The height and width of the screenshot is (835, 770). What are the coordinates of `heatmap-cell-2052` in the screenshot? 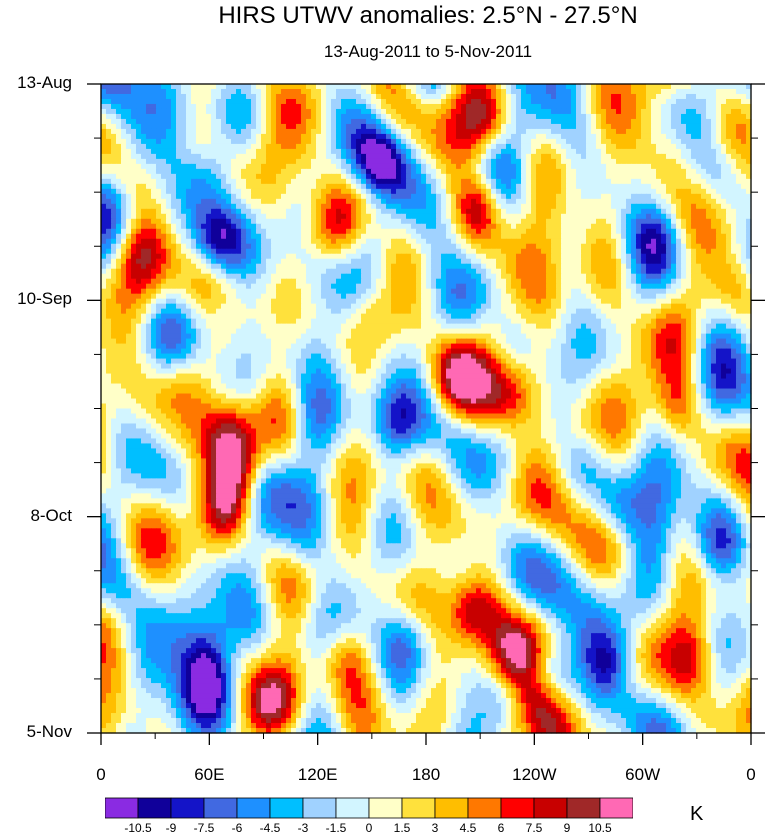 It's located at (614, 161).